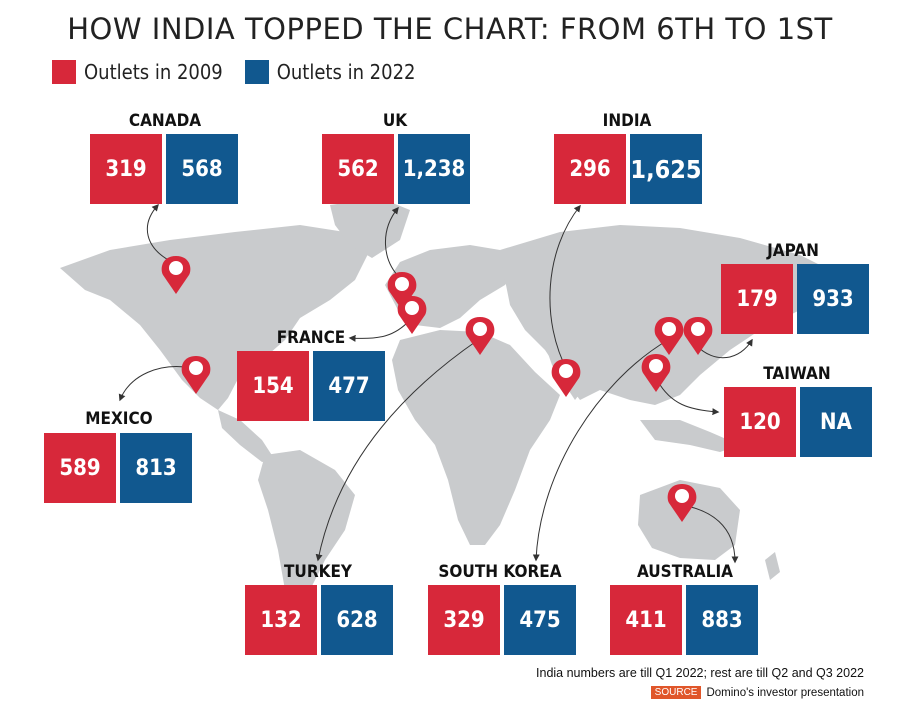  I want to click on south-korea-2009-value: 329, so click(464, 620).